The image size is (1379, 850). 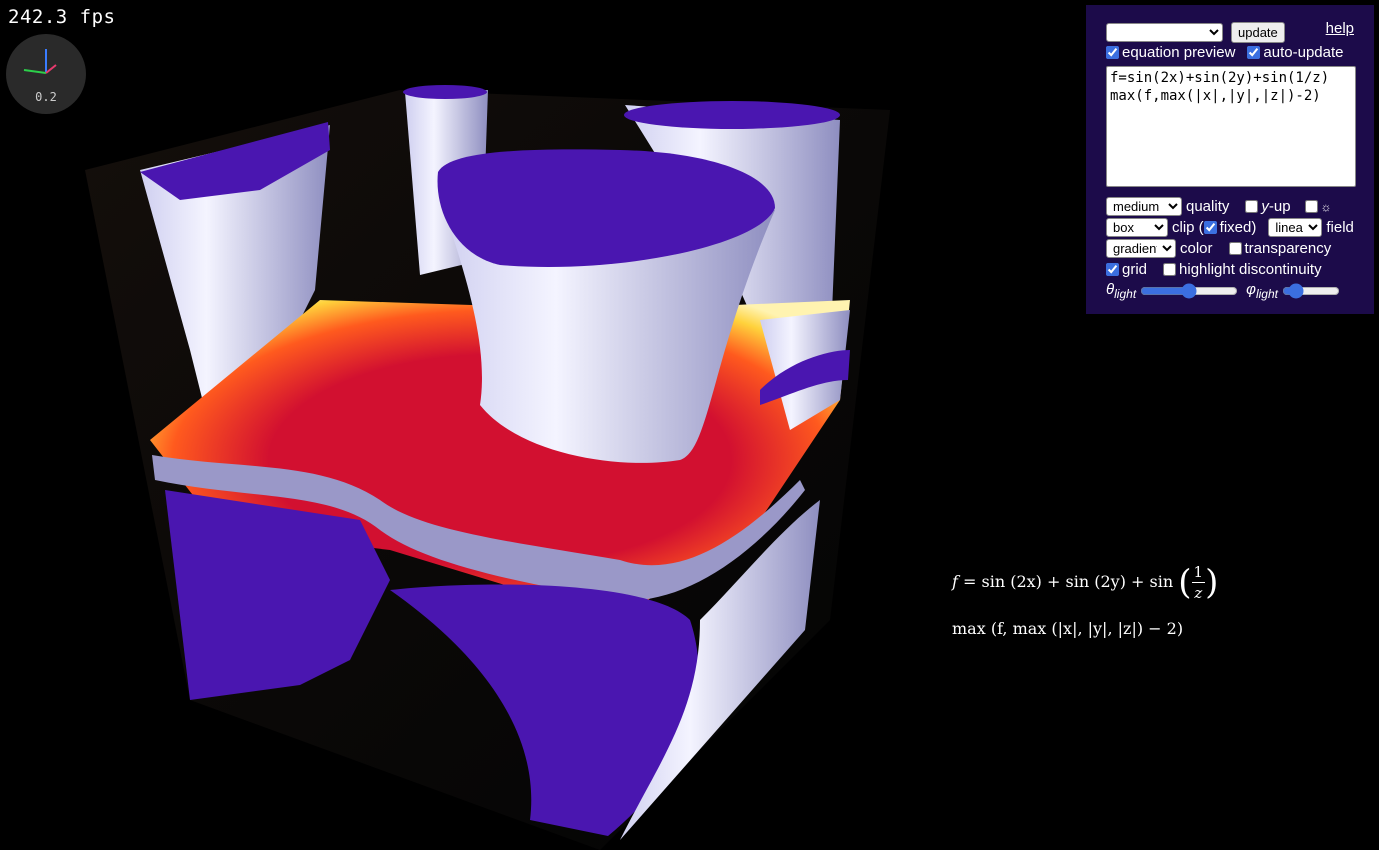 I want to click on field-select: linear, so click(x=1295, y=227).